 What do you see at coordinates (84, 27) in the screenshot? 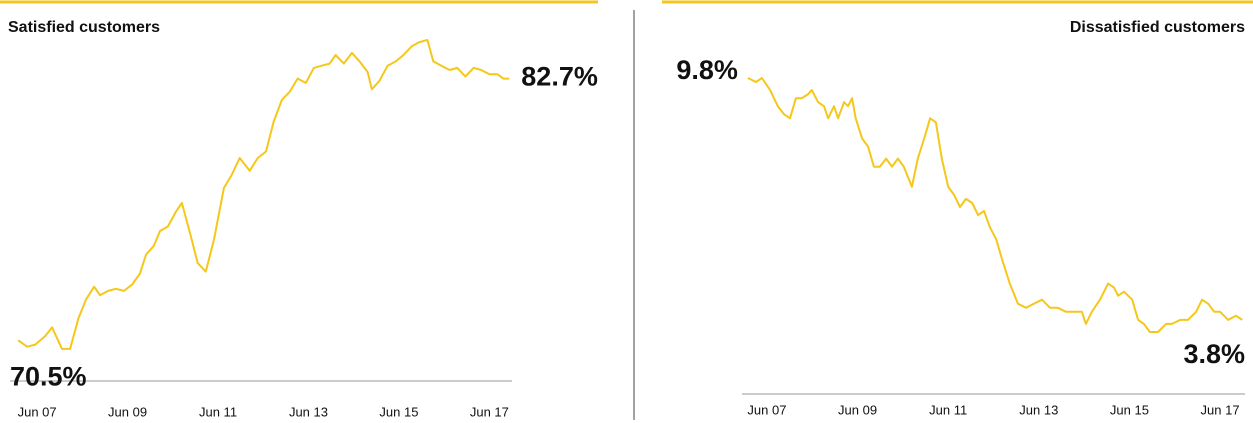
I see `chart-title: Satisfied customers` at bounding box center [84, 27].